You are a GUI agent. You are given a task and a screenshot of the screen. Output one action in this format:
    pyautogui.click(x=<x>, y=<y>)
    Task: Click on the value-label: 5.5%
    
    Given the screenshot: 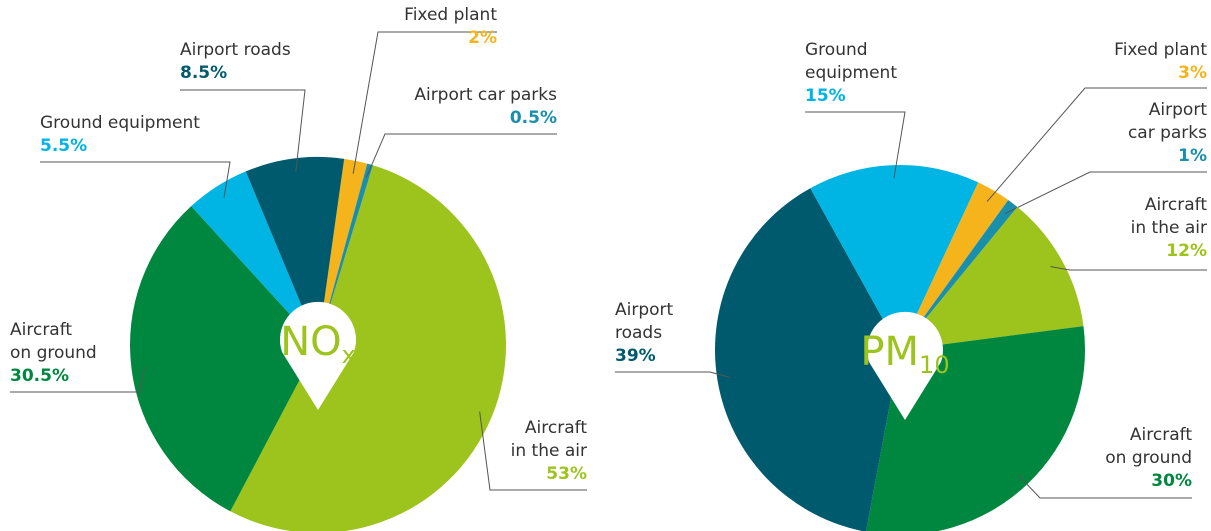 What is the action you would take?
    pyautogui.click(x=63, y=146)
    